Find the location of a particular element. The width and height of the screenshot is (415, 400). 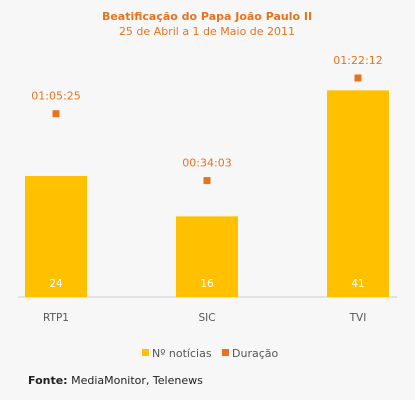

duration-label-sic: 00:34:03 is located at coordinates (206, 163).